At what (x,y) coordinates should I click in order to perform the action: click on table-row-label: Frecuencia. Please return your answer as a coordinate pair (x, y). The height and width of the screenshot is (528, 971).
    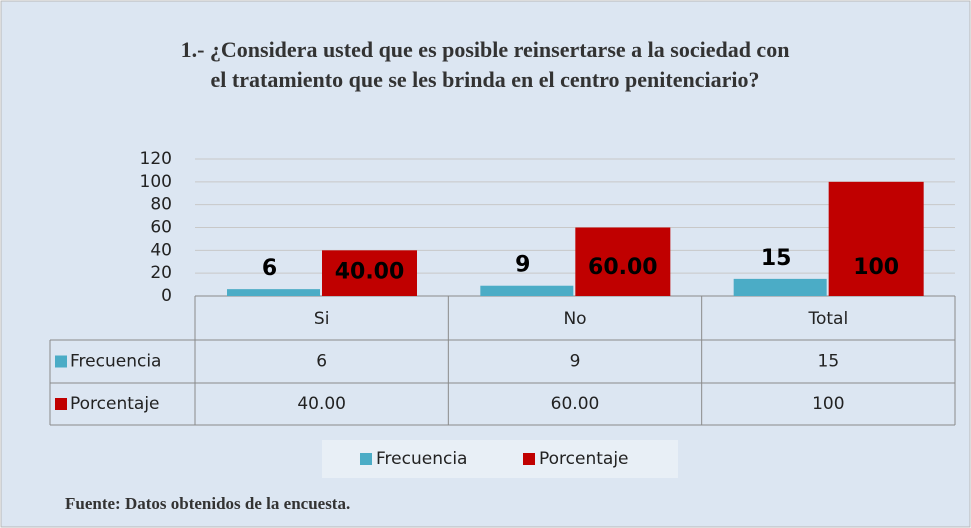
    Looking at the image, I should click on (115, 362).